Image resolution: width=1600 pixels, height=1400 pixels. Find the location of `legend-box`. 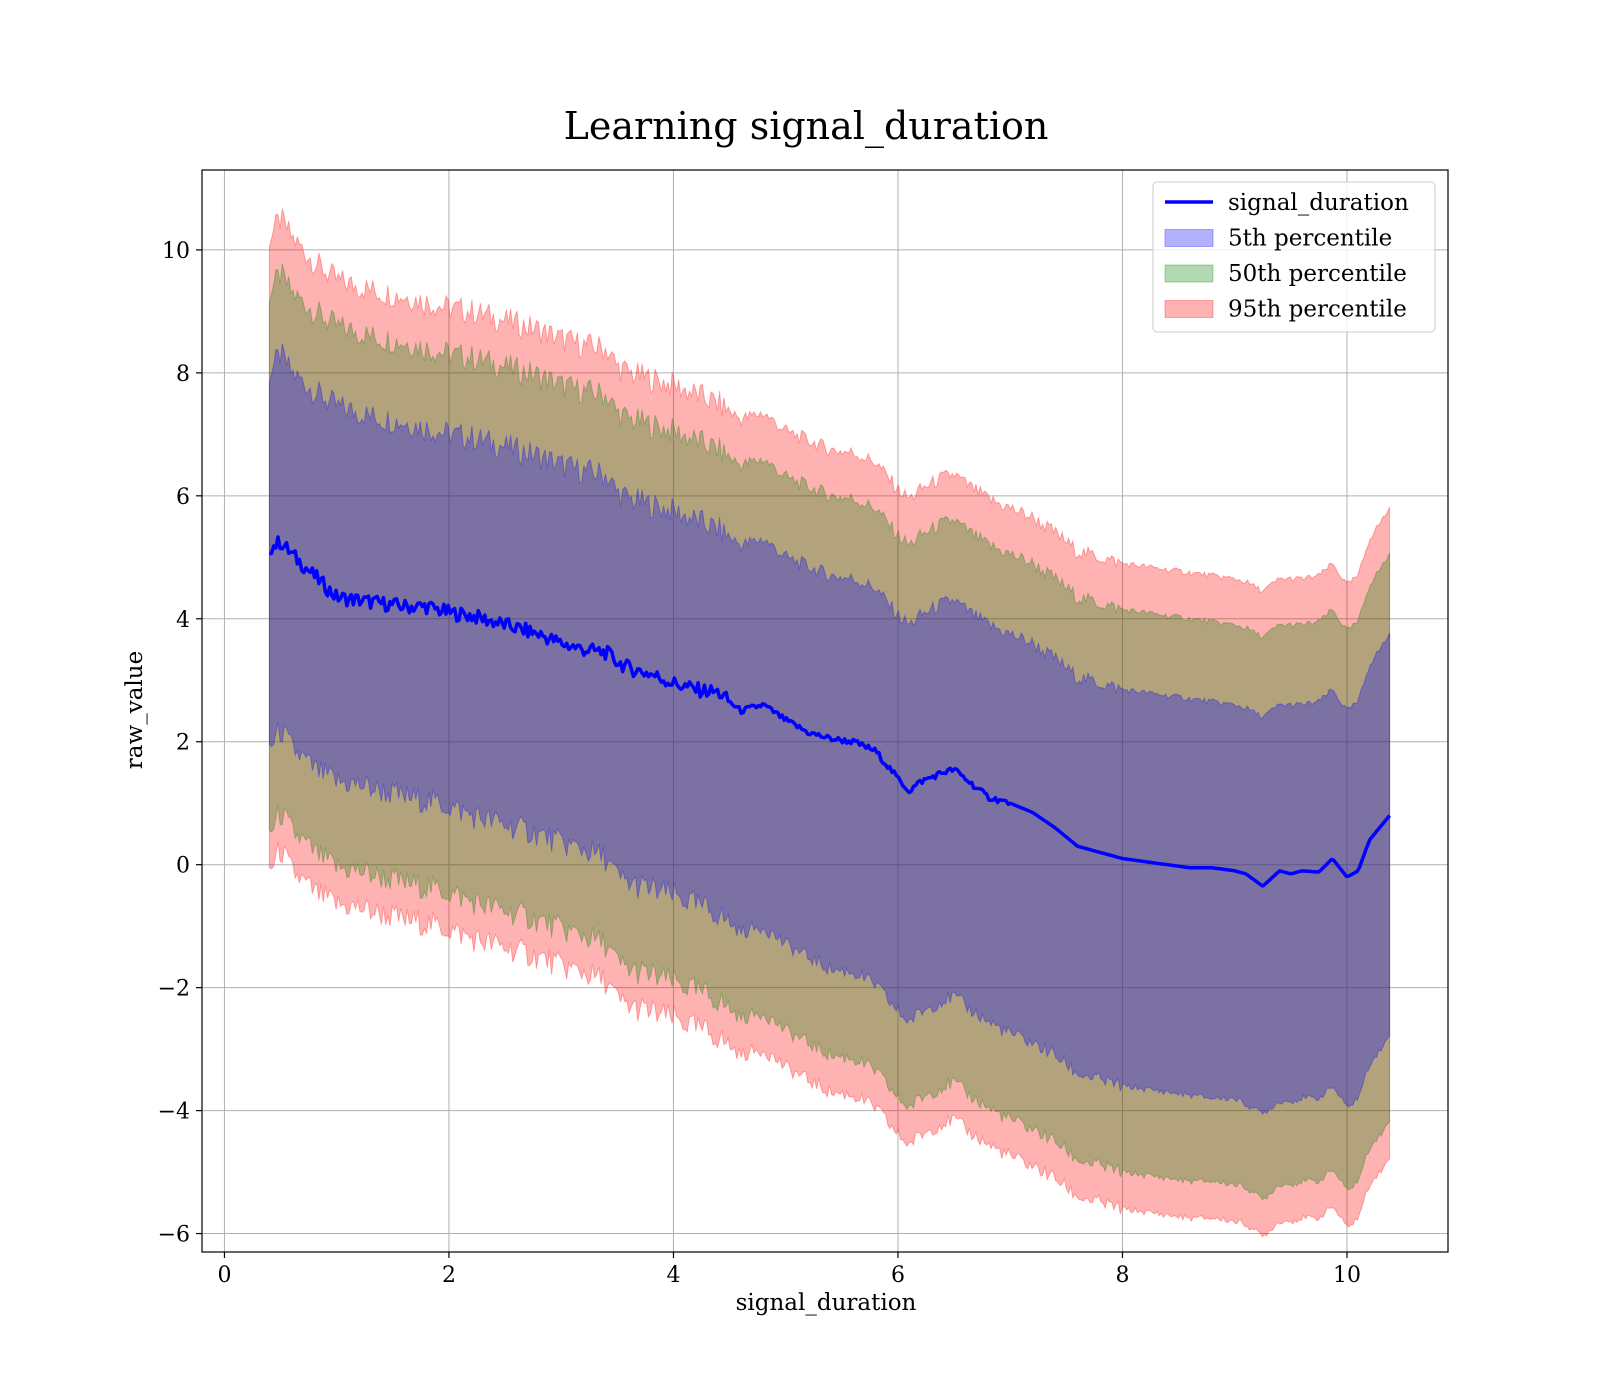

legend-box is located at coordinates (1294, 257).